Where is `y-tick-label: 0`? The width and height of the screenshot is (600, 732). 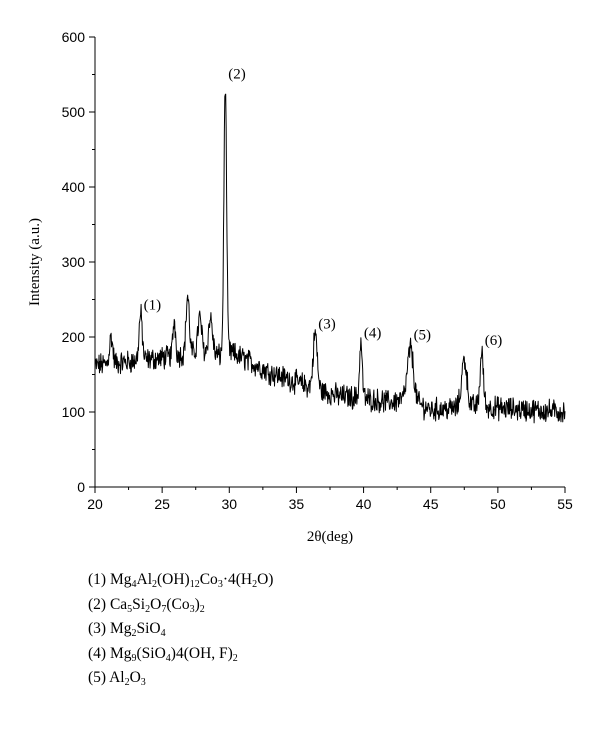 y-tick-label: 0 is located at coordinates (81, 487).